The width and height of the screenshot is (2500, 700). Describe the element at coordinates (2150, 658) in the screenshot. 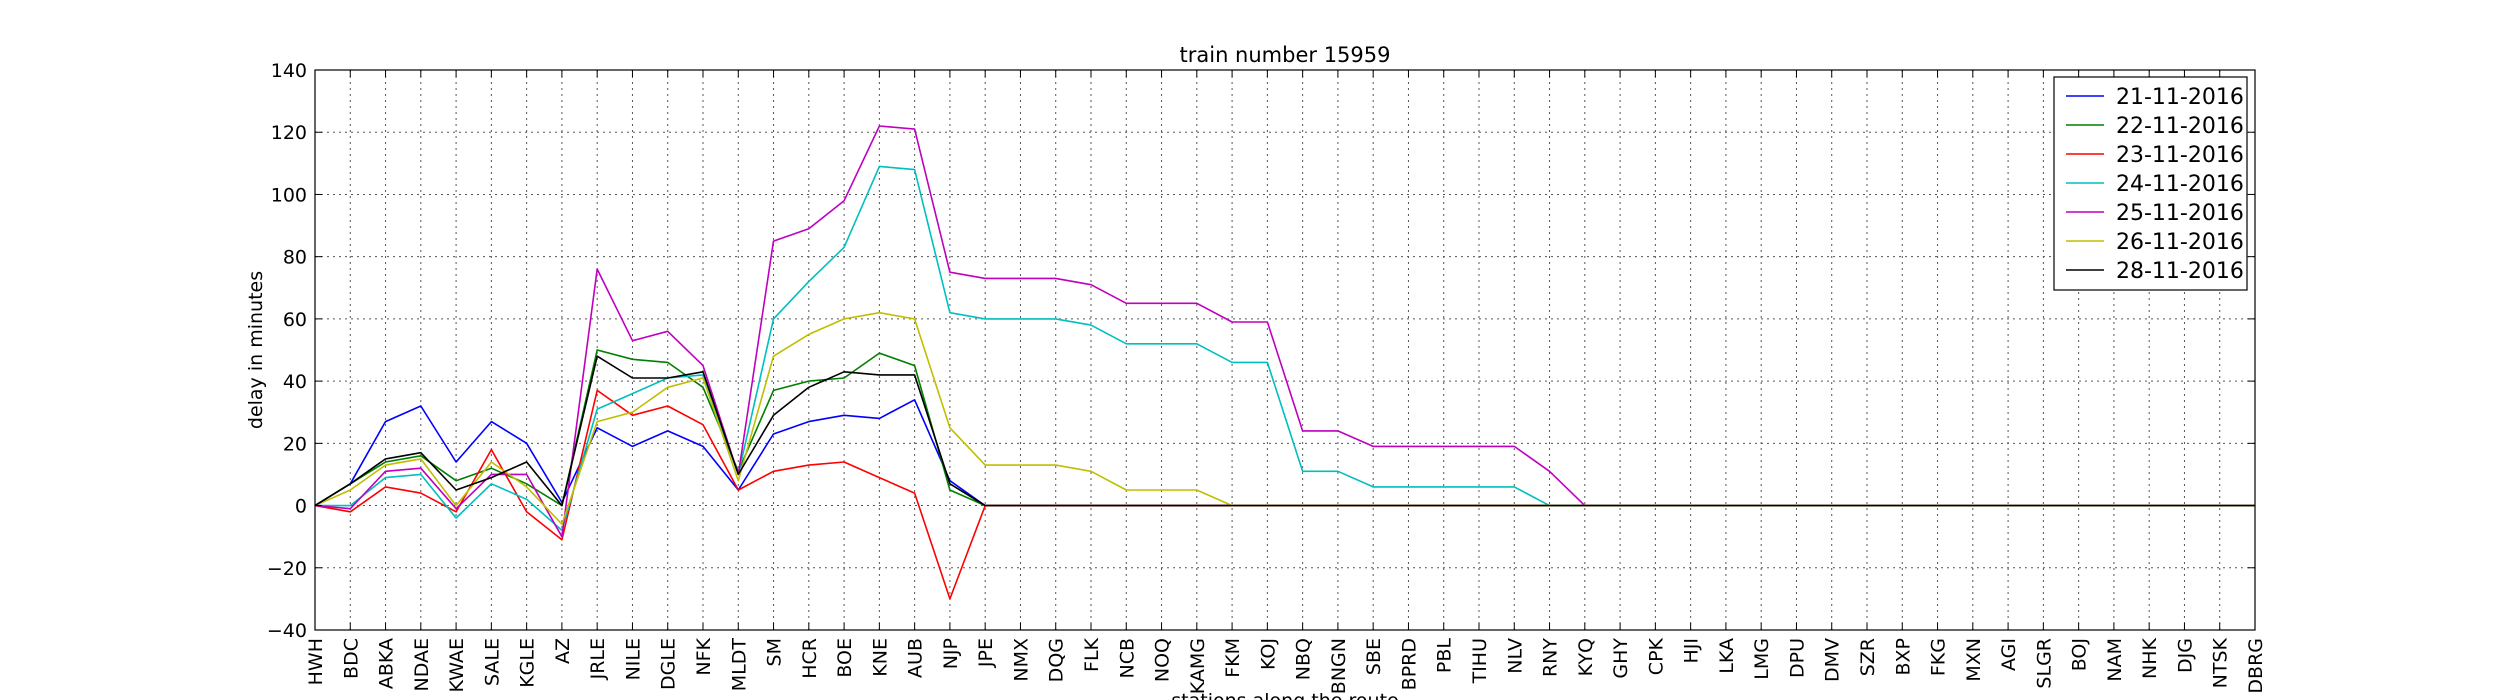

I see `x-tick-label: NHK` at that location.